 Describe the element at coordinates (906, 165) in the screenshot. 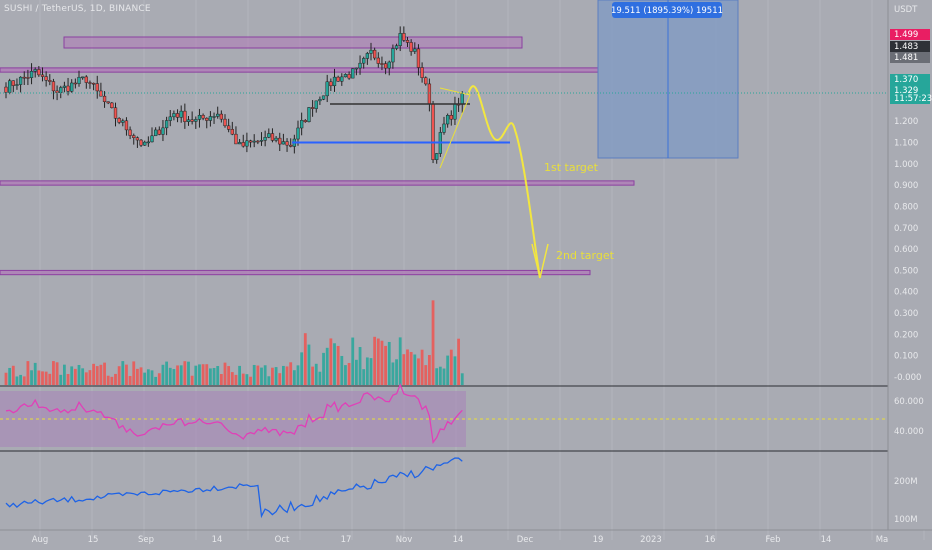

I see `price-tick: 1.000` at that location.